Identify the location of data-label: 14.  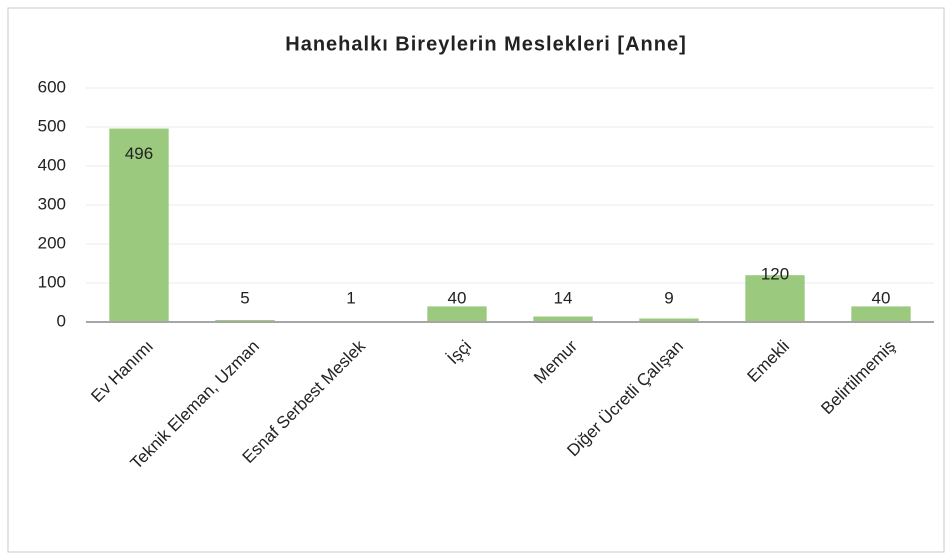
(563, 297).